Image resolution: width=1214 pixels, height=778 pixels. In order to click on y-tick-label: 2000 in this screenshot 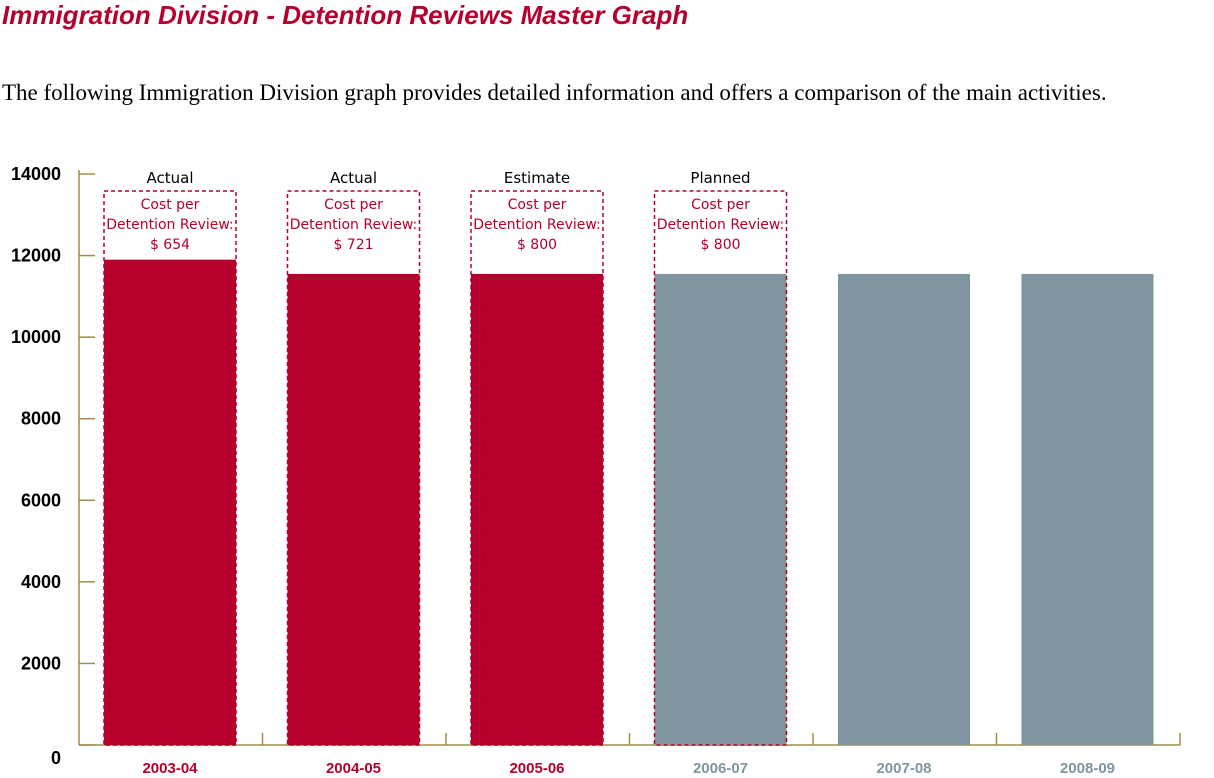, I will do `click(41, 663)`.